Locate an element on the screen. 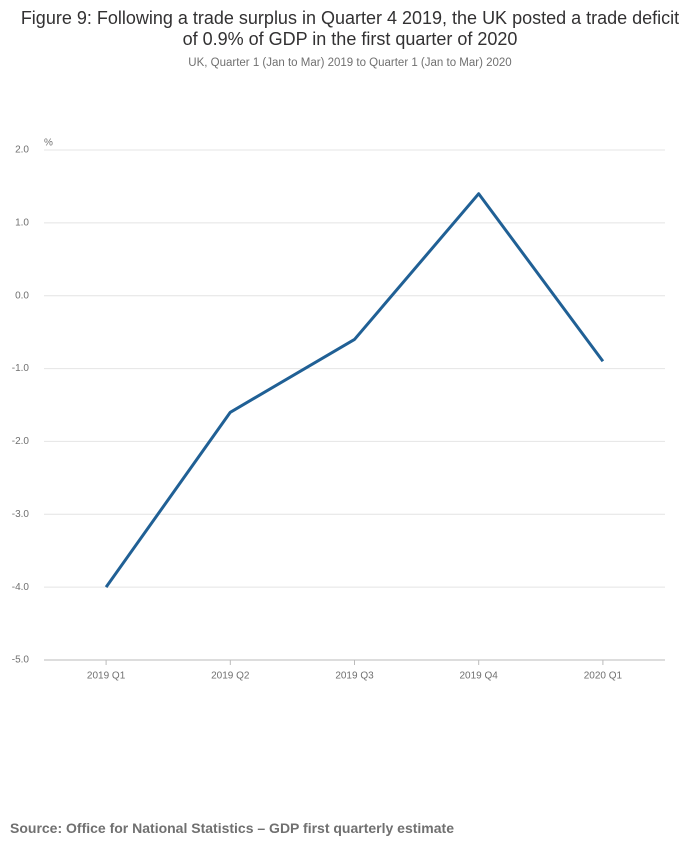 The image size is (700, 857). y-tick-label: -2.0 is located at coordinates (21, 441).